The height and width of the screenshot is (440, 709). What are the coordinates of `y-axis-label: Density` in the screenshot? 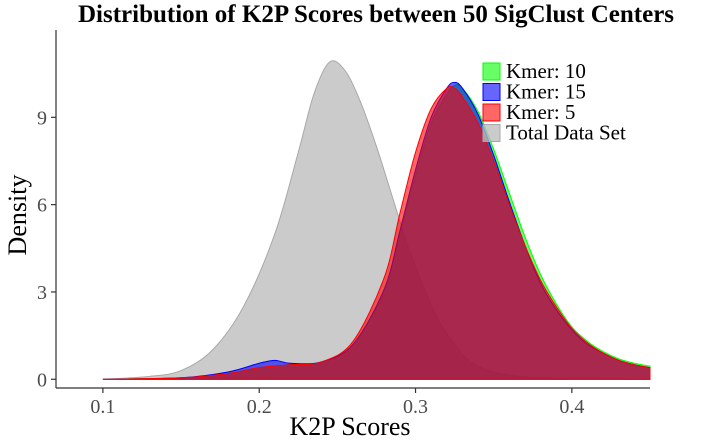 It's located at (17, 215).